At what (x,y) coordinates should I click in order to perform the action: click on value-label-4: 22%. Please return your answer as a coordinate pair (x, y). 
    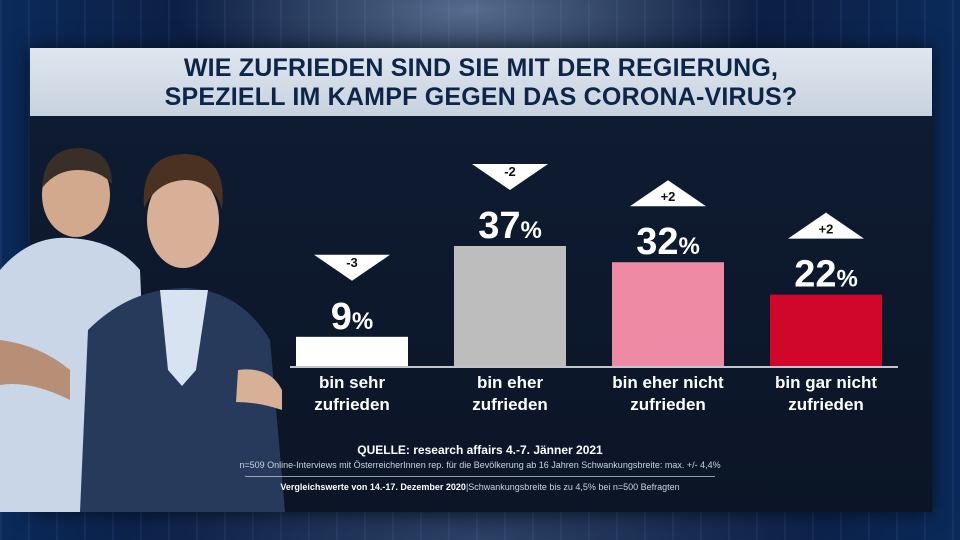
    Looking at the image, I should click on (826, 275).